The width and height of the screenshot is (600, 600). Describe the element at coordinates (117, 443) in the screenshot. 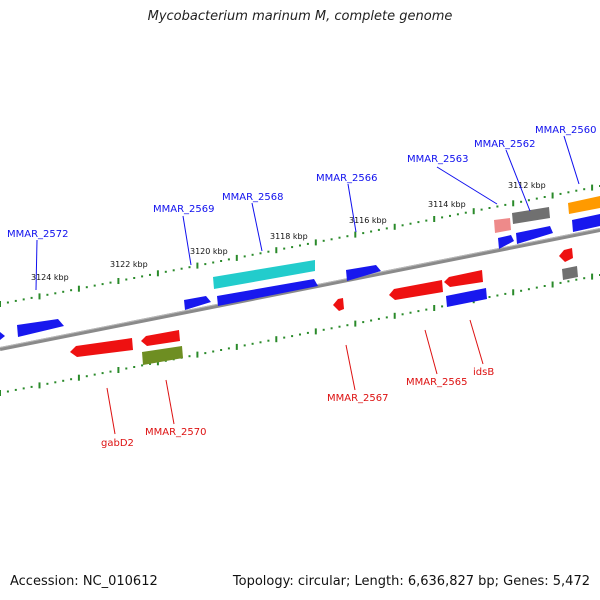

I see `gene-label: gabD2` at that location.